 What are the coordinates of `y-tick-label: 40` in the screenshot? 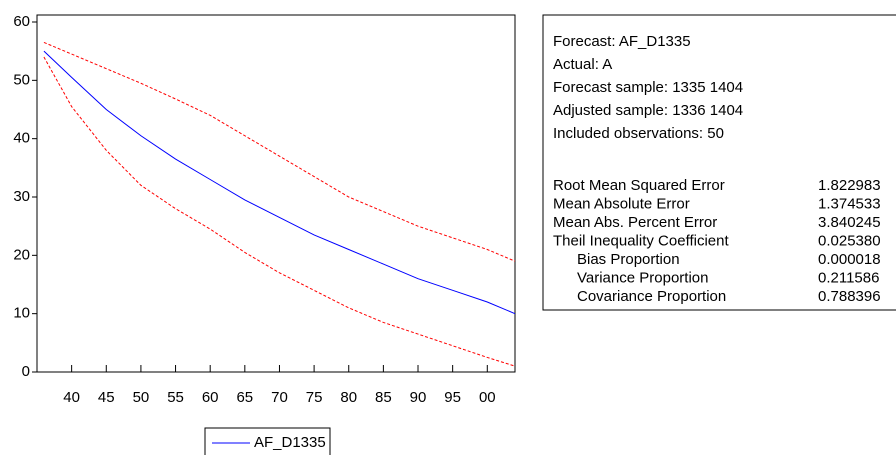 It's located at (21, 138).